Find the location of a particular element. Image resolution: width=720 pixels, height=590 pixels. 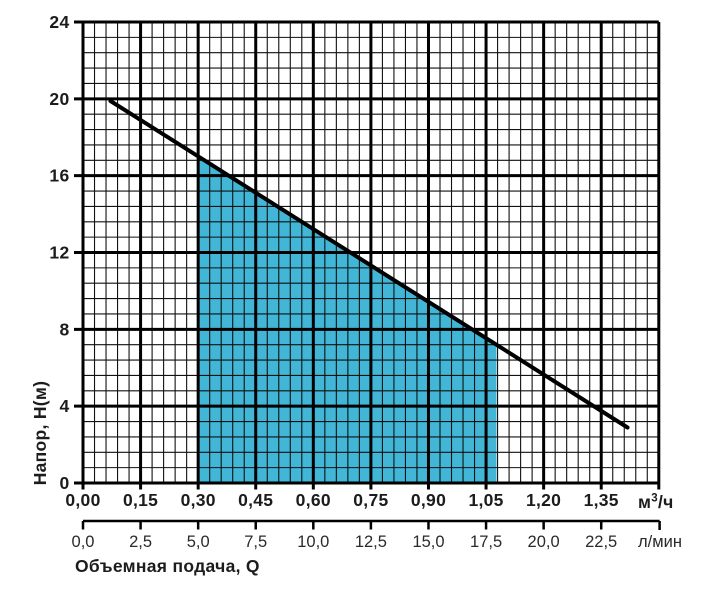

svg-text: 0,15 is located at coordinates (140, 500).